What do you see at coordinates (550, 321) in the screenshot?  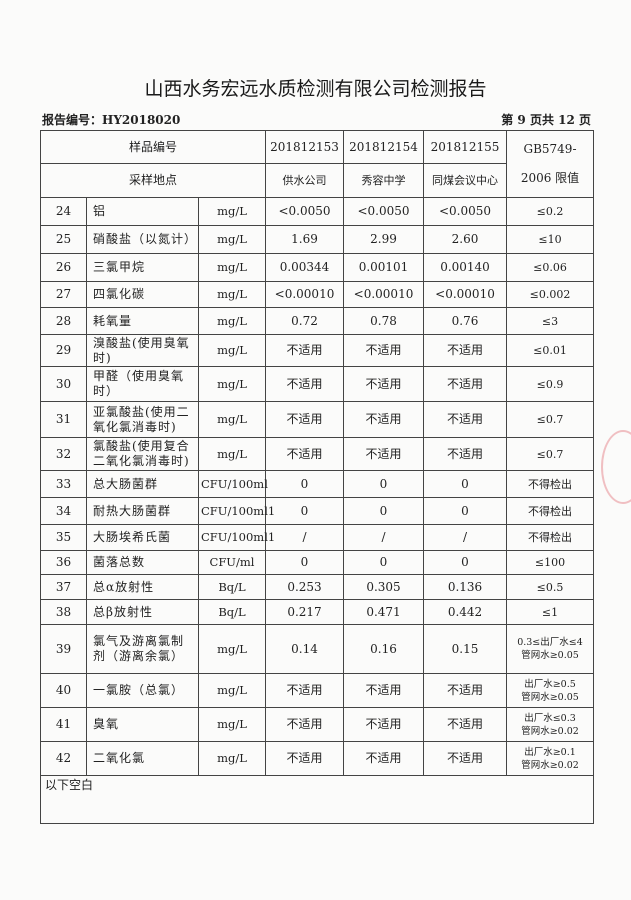 I see `limit: ≤3` at bounding box center [550, 321].